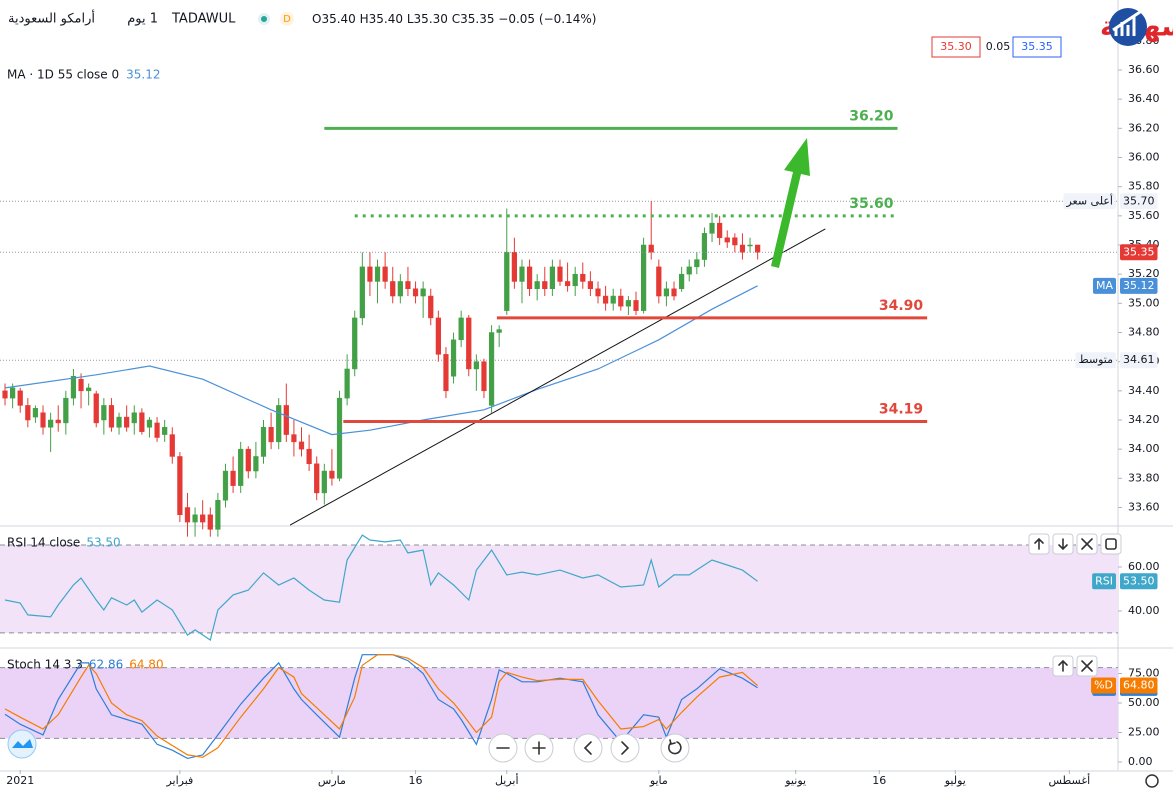 This screenshot has height=793, width=1173. Describe the element at coordinates (1104, 285) in the screenshot. I see `price-badge-label: MA` at that location.